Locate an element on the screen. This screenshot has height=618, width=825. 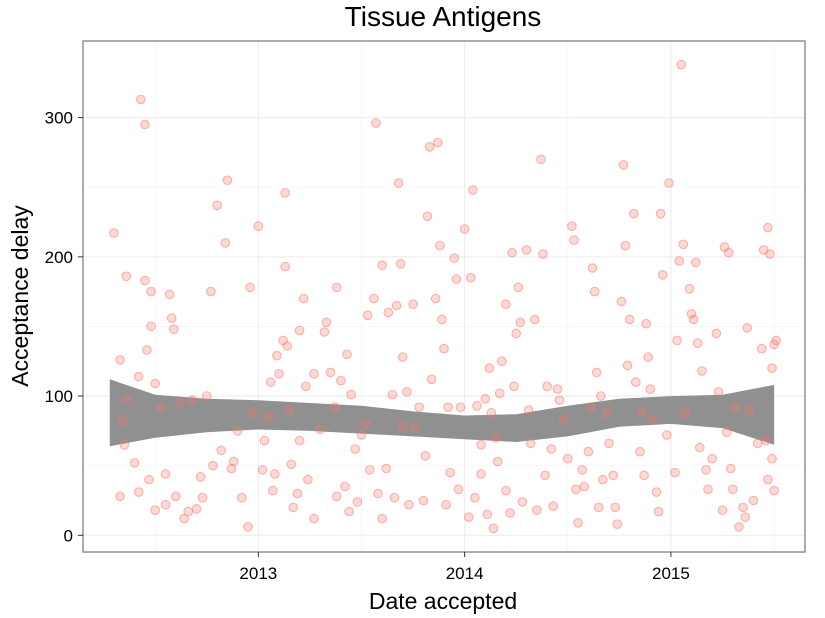
chart-title: Tissue Antigens is located at coordinates (443, 16).